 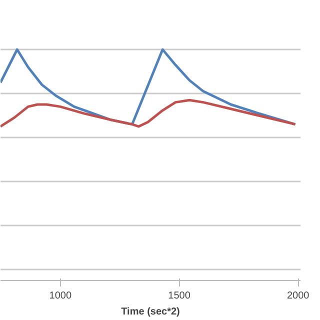 I want to click on x-tick-label: 2000, so click(x=298, y=296).